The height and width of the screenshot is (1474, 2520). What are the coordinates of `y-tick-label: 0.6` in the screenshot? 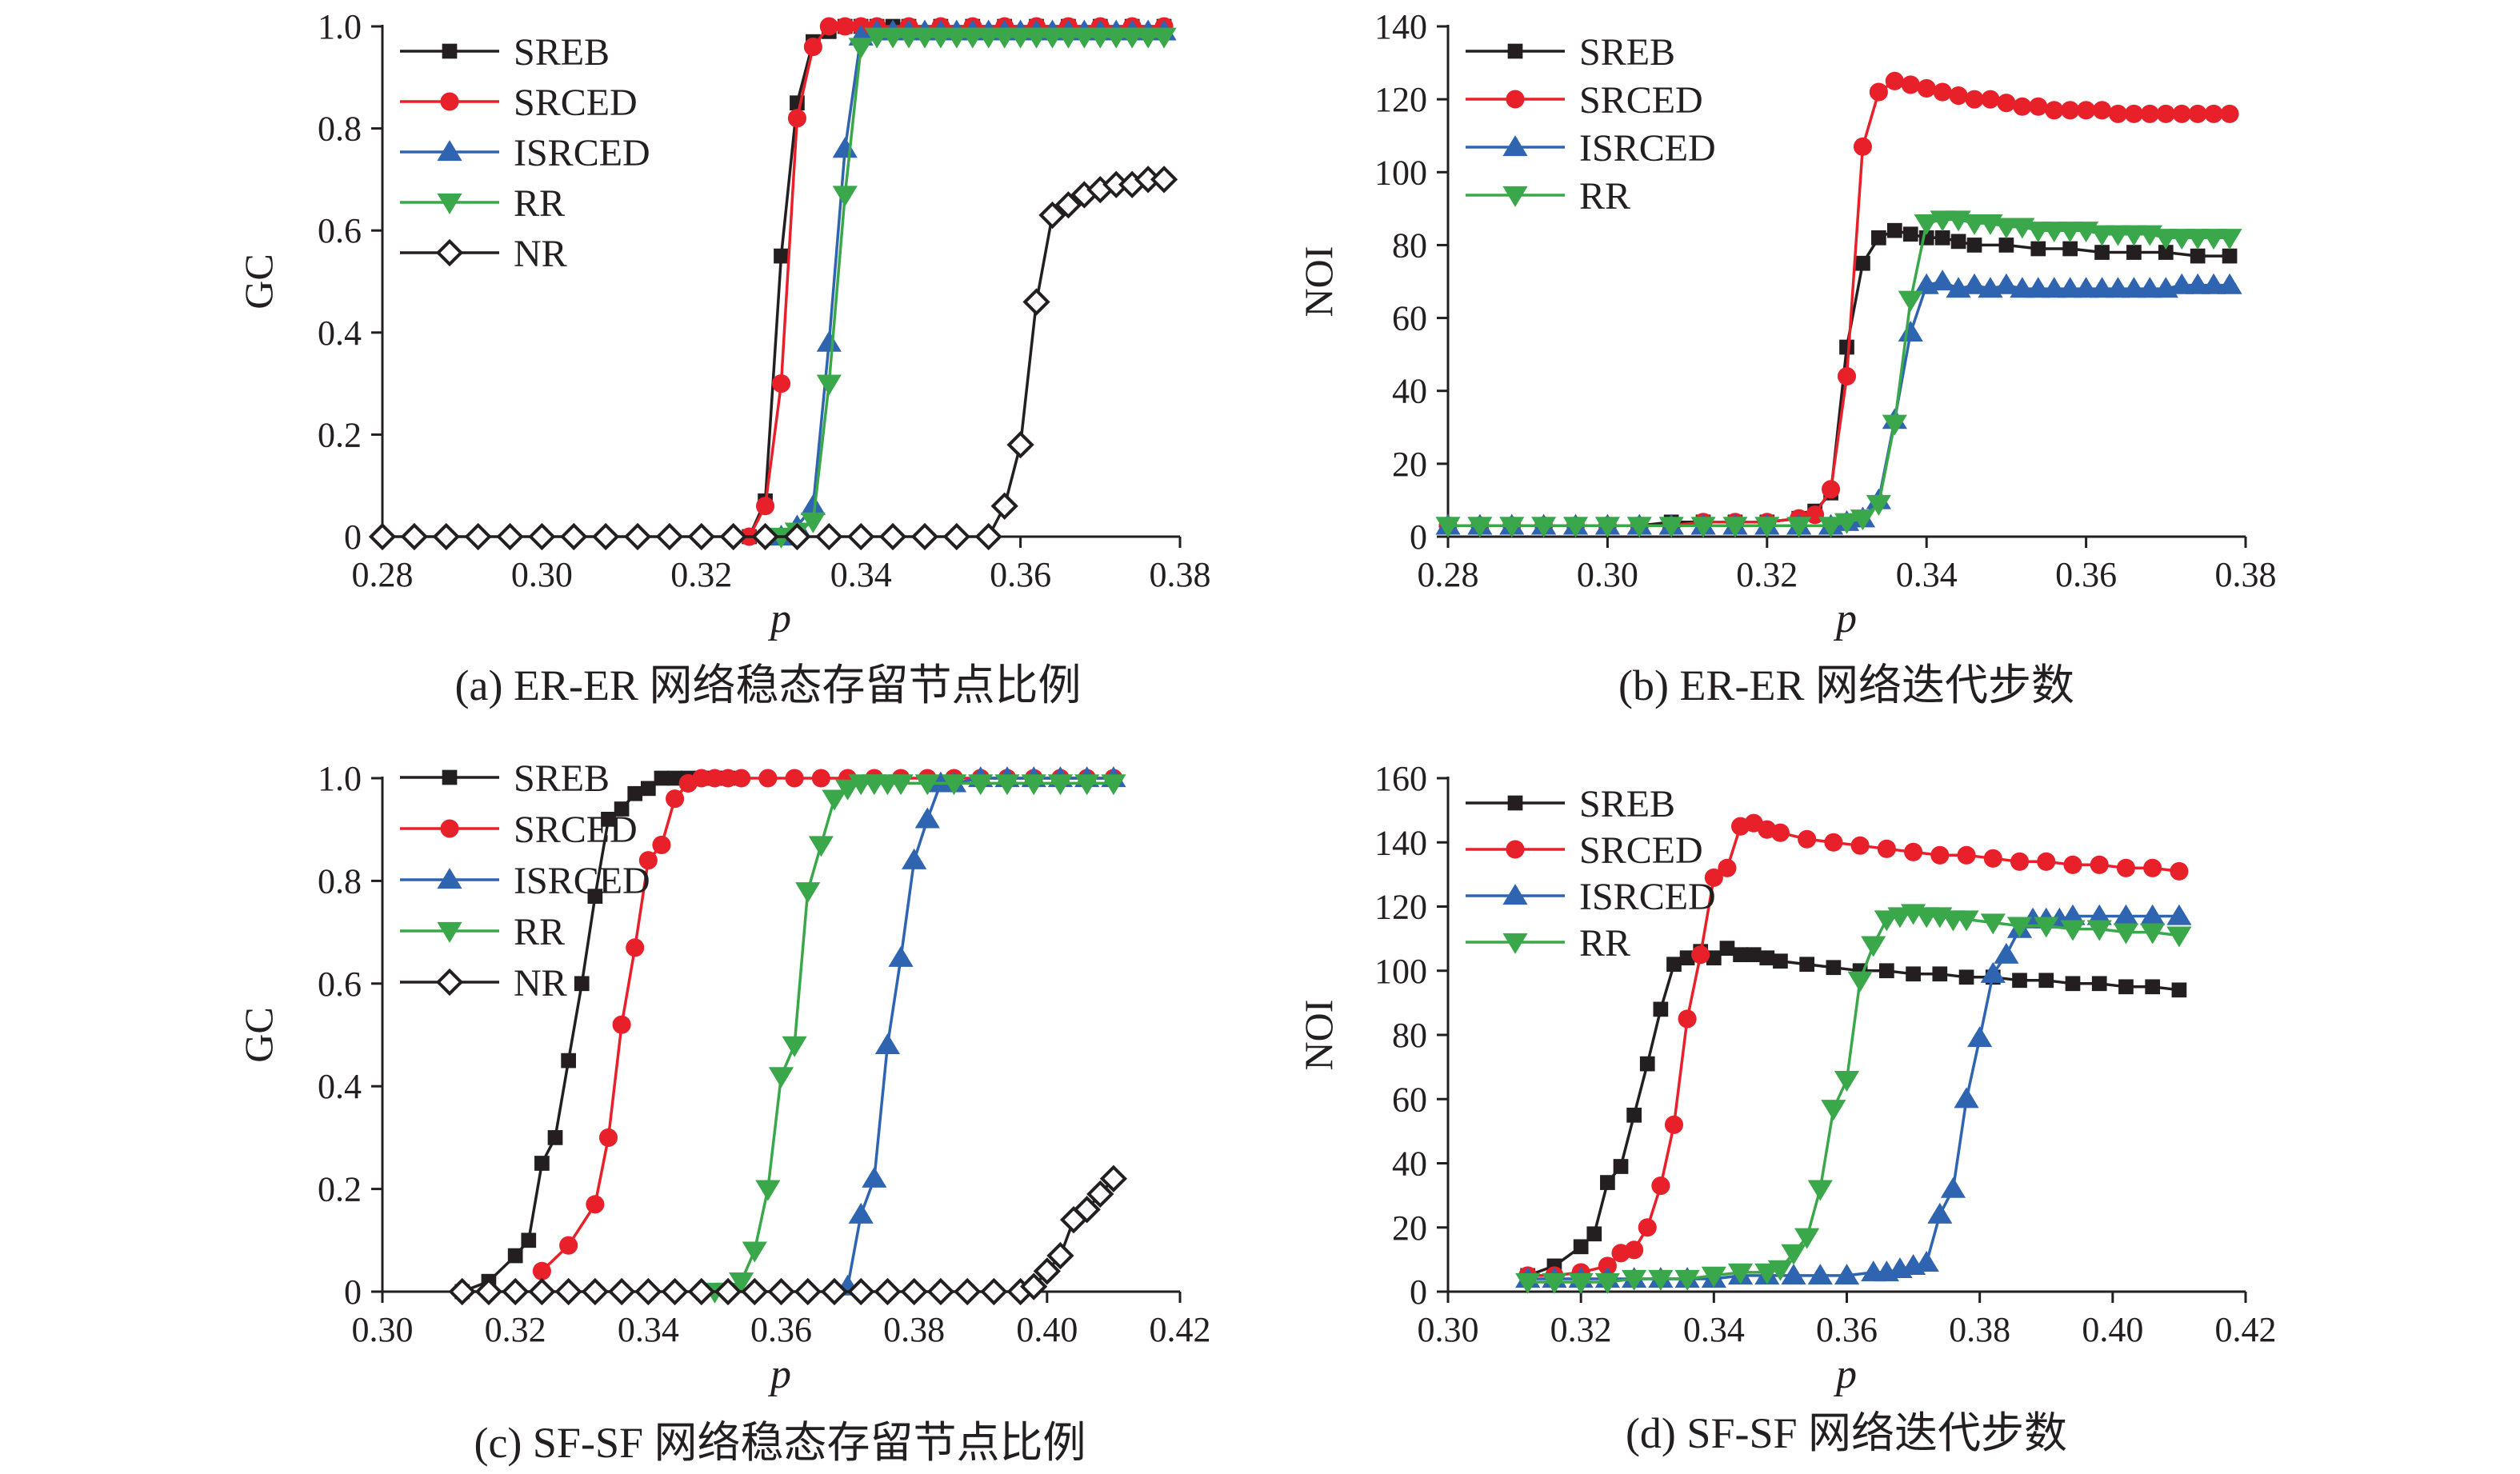 It's located at (340, 984).